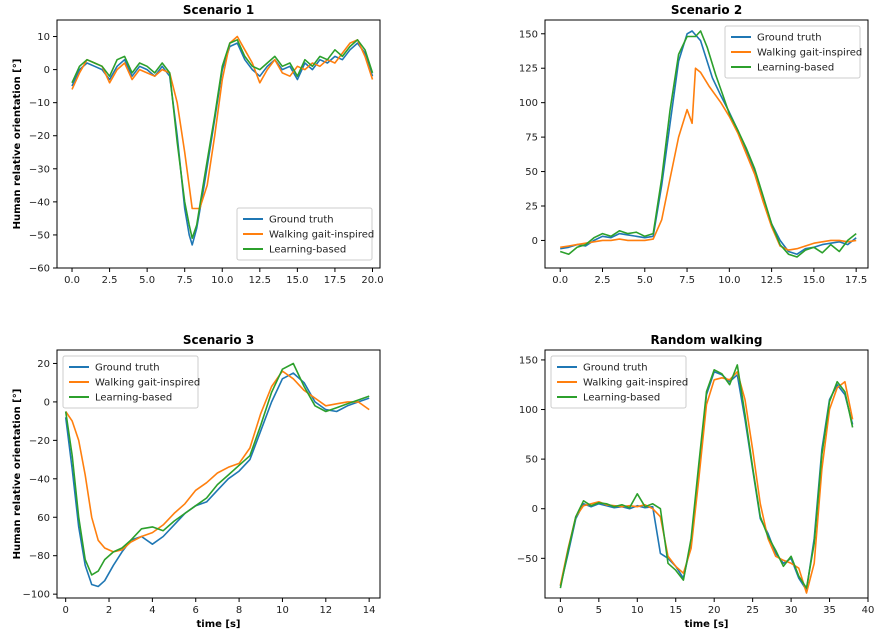 The width and height of the screenshot is (879, 639). Describe the element at coordinates (39, 556) in the screenshot. I see `y-tick-label: −80` at that location.